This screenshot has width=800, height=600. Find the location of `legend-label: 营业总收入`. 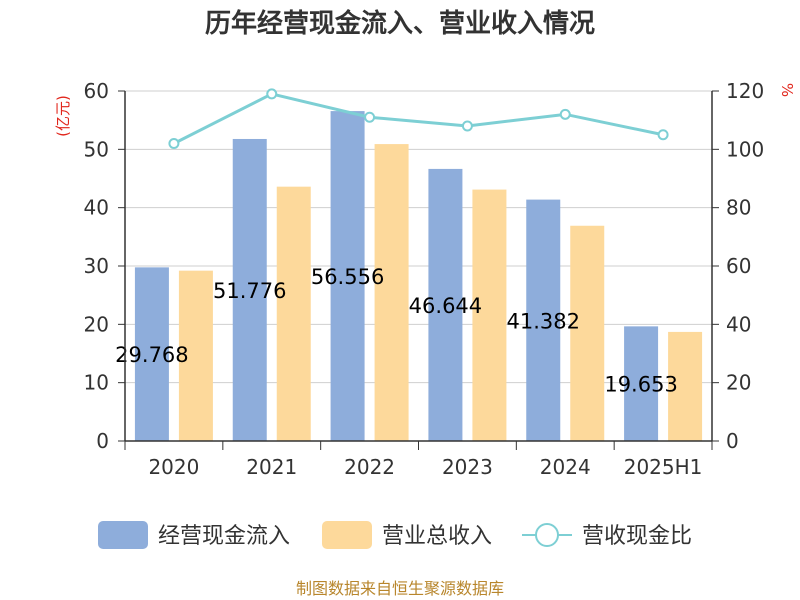

legend-label: 营业总收入 is located at coordinates (437, 536).